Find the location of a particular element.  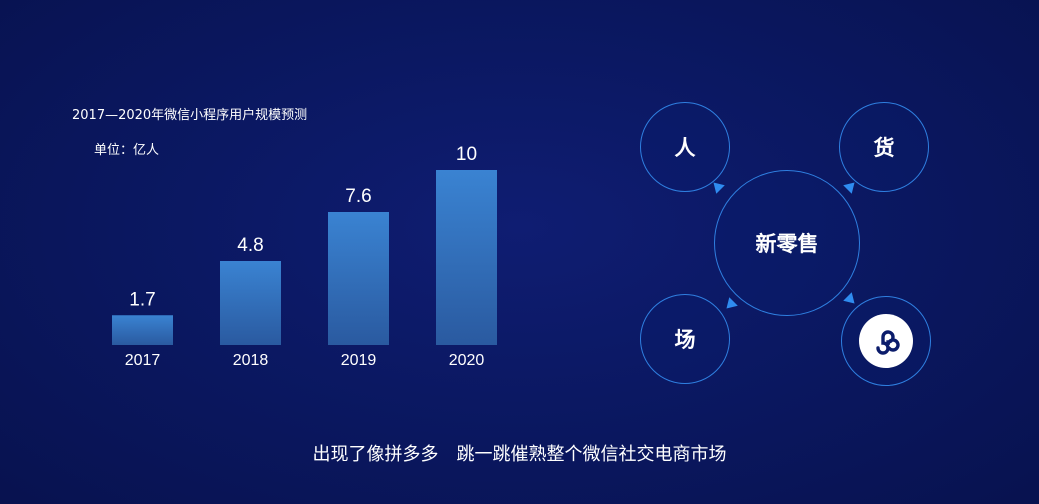

value-label-2020: 10 is located at coordinates (466, 154).